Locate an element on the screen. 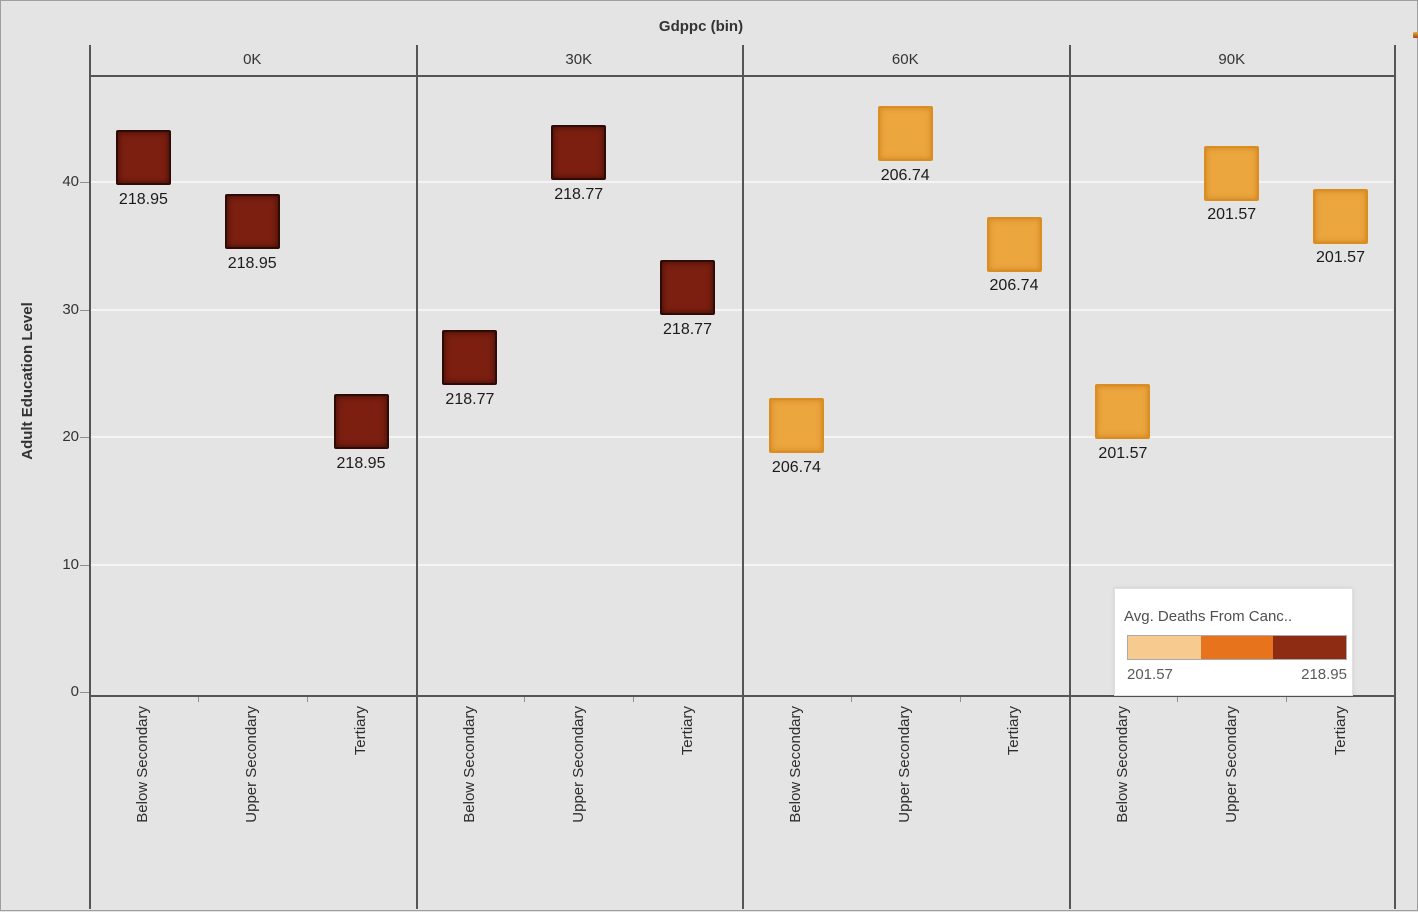 This screenshot has width=1418, height=912. mark-square-90K-below-secondary is located at coordinates (1123, 411).